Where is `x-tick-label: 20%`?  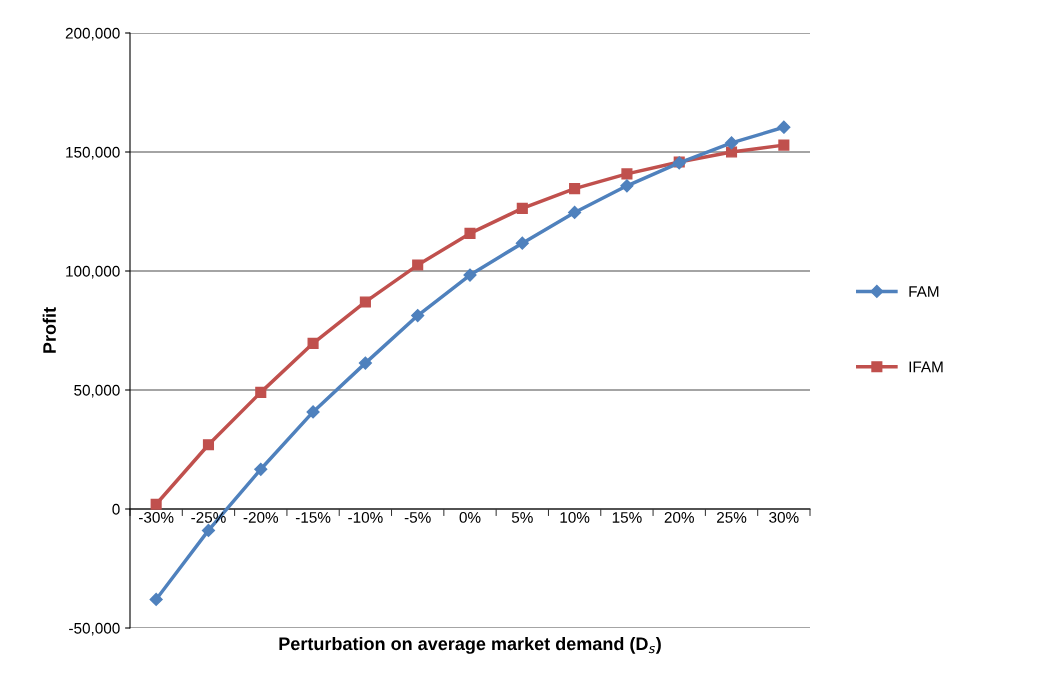 x-tick-label: 20% is located at coordinates (679, 517).